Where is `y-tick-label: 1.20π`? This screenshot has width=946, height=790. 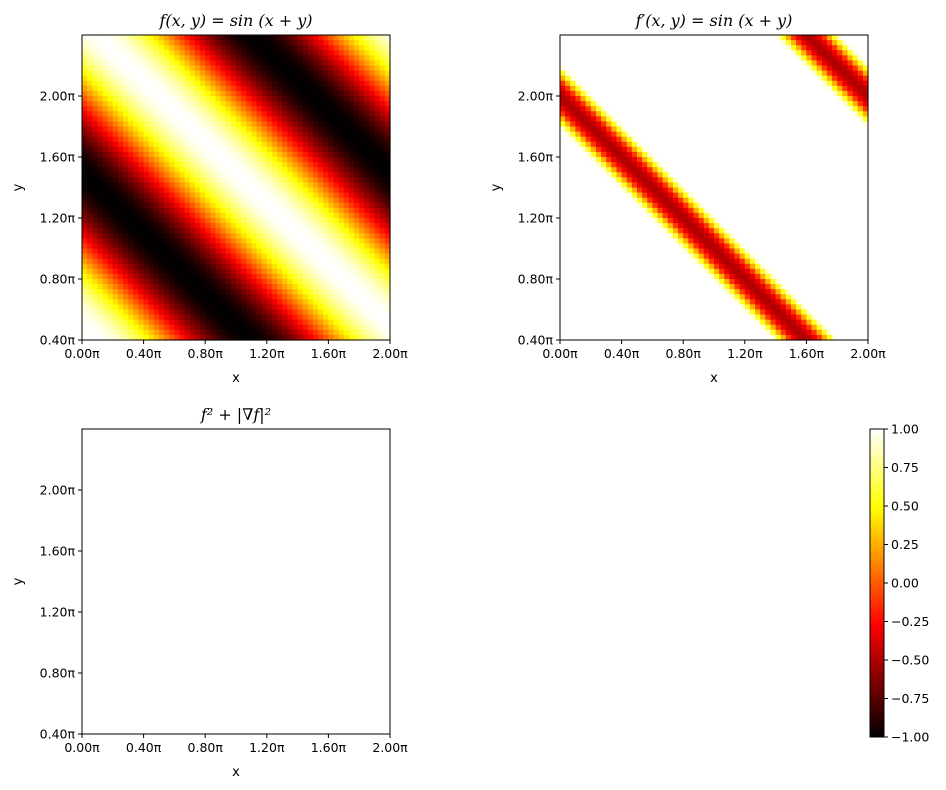
y-tick-label: 1.20π is located at coordinates (58, 218).